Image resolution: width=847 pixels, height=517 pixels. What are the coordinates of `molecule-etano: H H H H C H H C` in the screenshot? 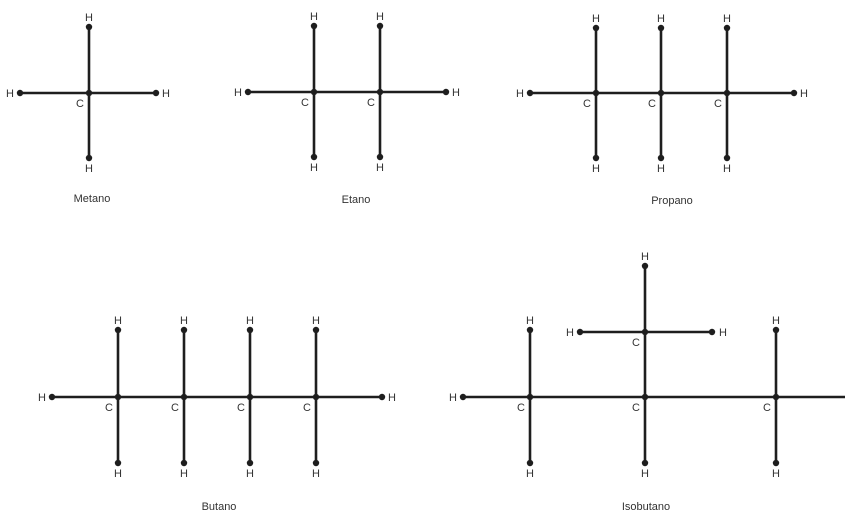 It's located at (347, 92).